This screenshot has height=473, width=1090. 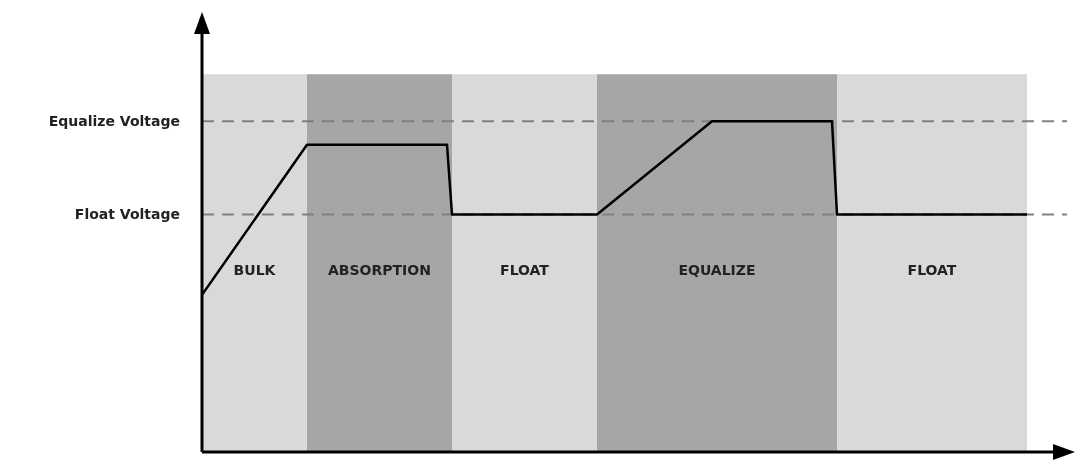 I want to click on annotation: ABSORPTION, so click(x=379, y=270).